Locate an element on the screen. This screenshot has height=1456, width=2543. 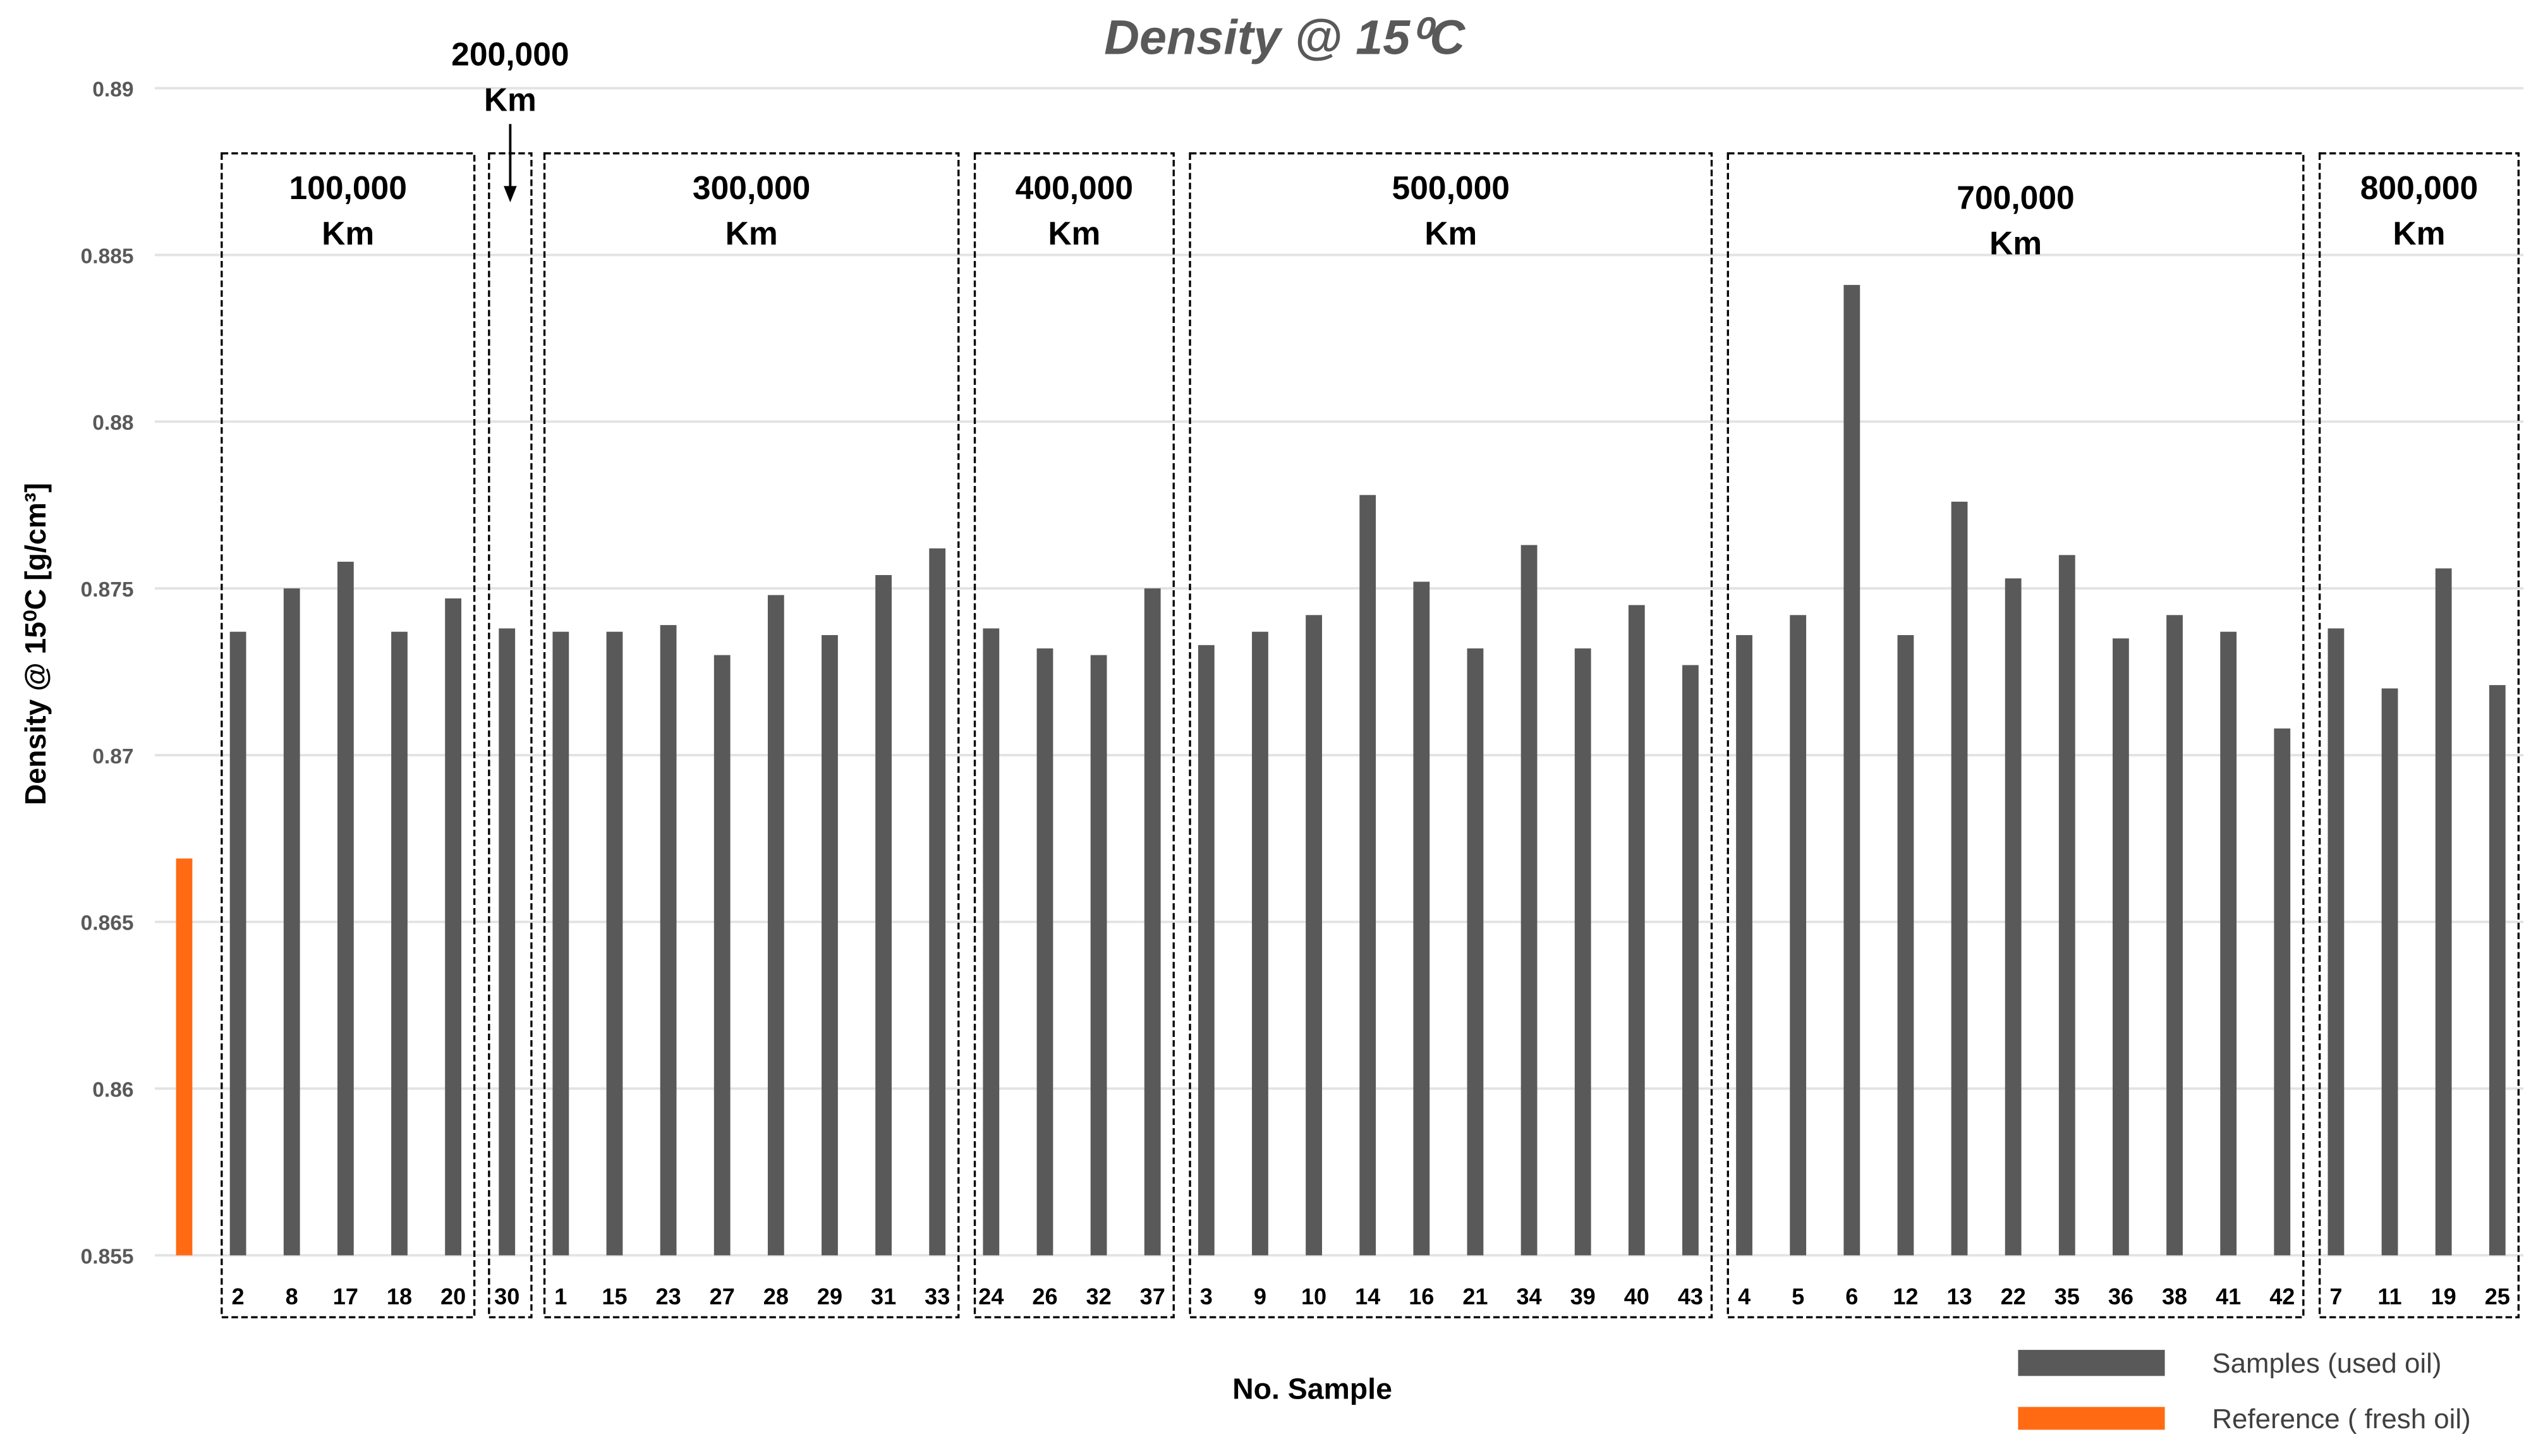
x-tick-label: 18 is located at coordinates (400, 1296).